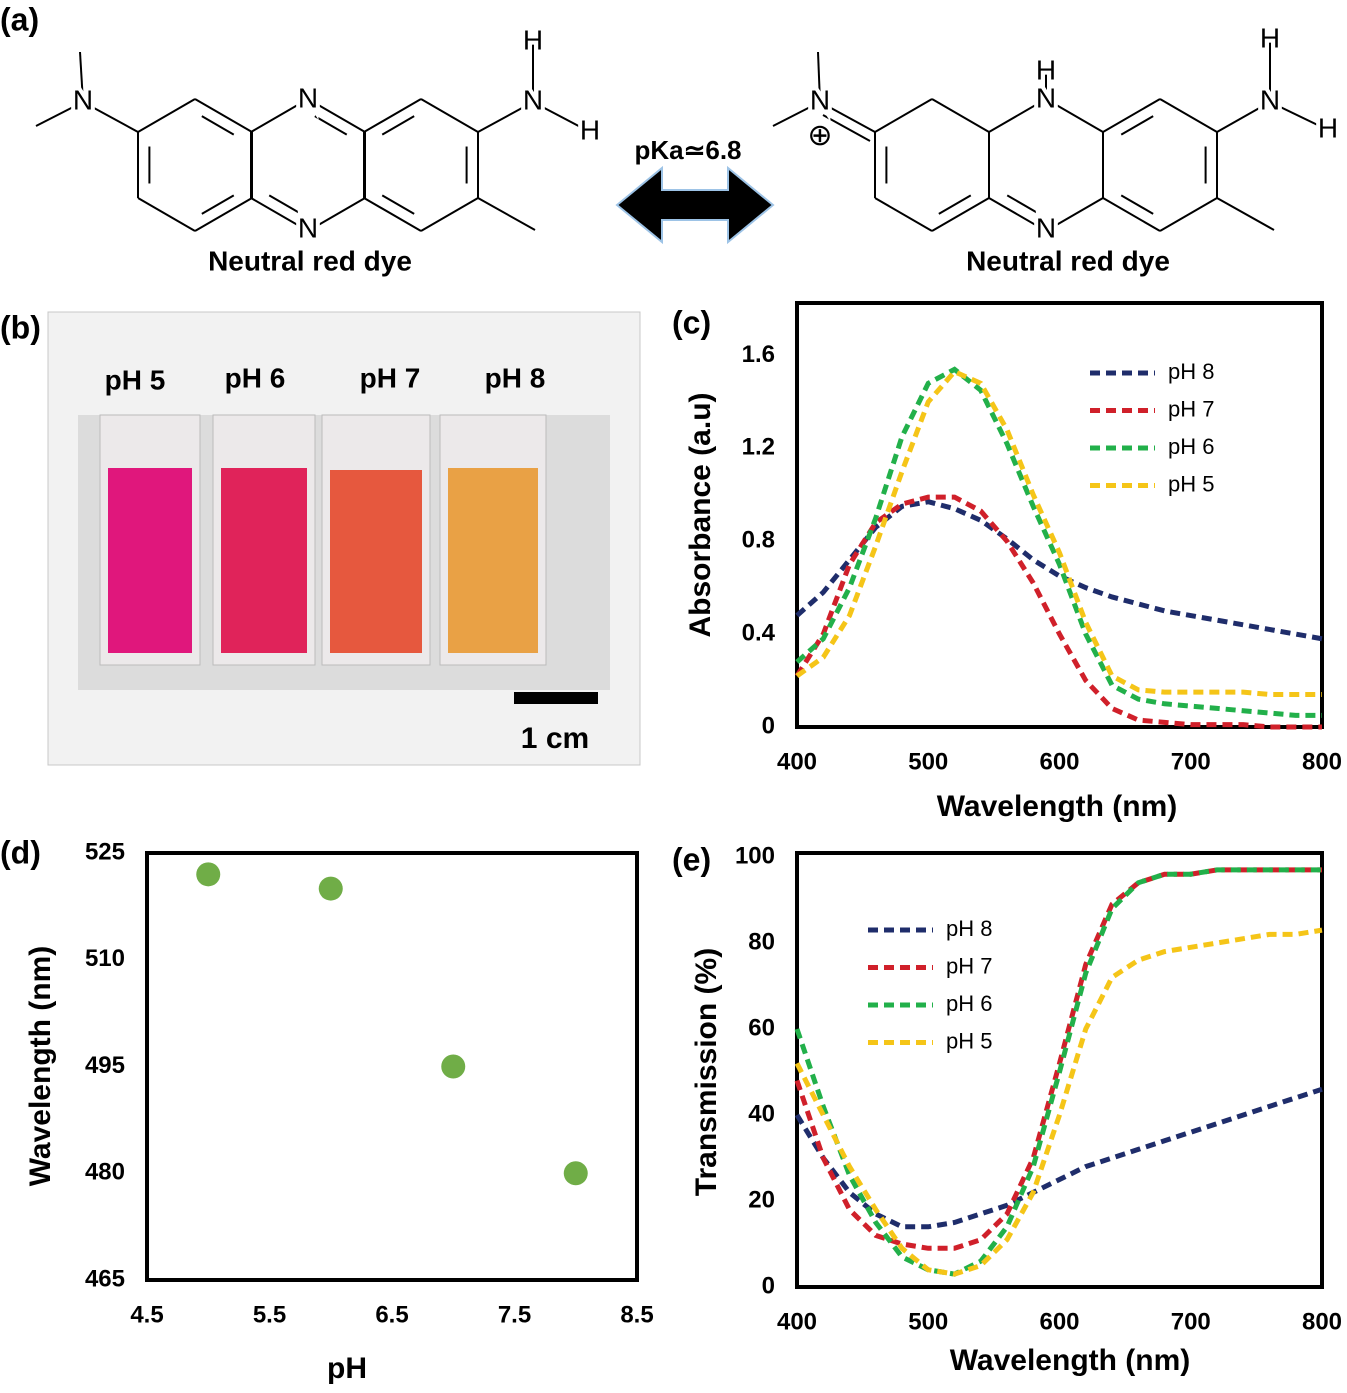 The image size is (1347, 1393). What do you see at coordinates (758, 354) in the screenshot?
I see `y-tick-label: 1.6` at bounding box center [758, 354].